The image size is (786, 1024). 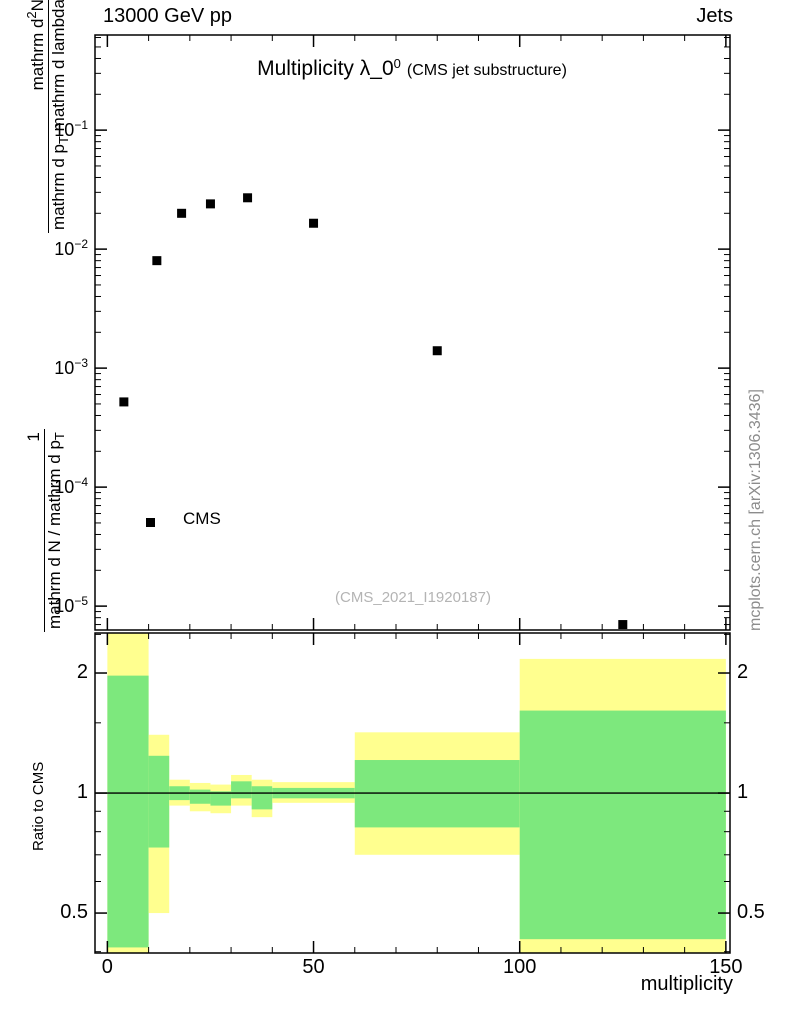 I want to click on beam-energy-label: 13000 GeV pp, so click(x=167, y=16).